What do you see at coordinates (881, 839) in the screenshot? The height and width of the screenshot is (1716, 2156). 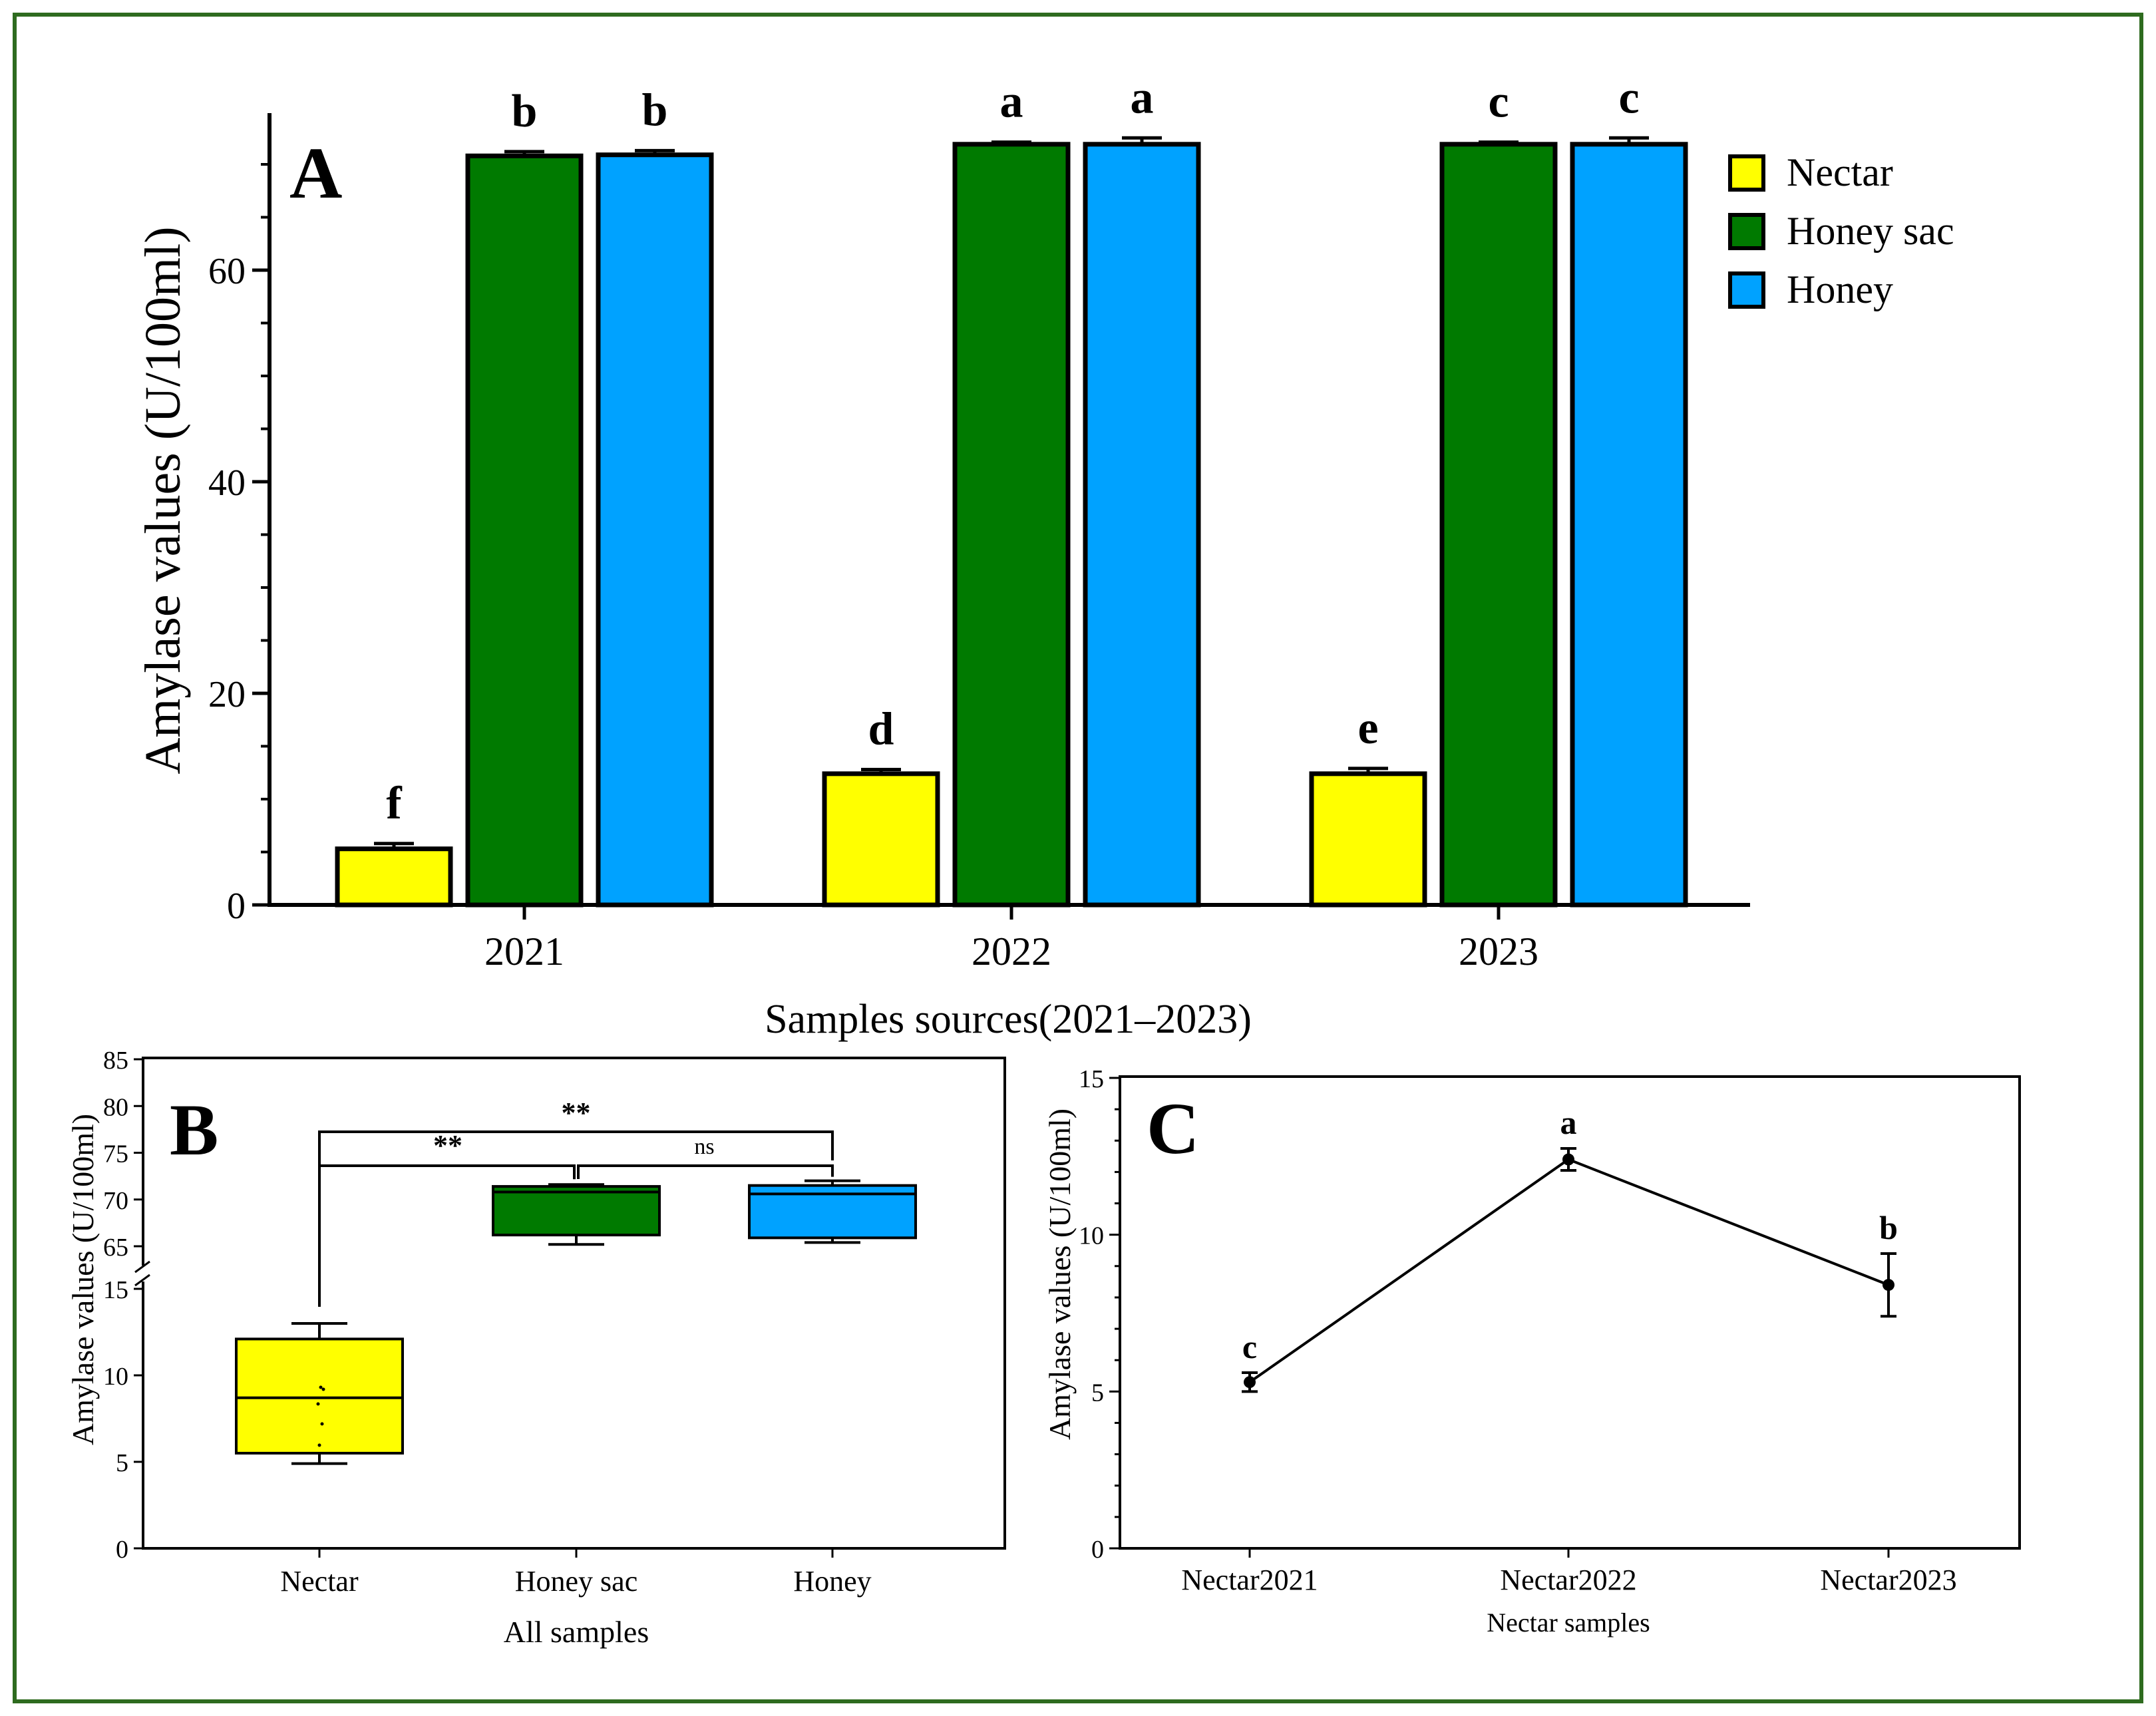 I see `panel-a-bar-nectar-2022` at bounding box center [881, 839].